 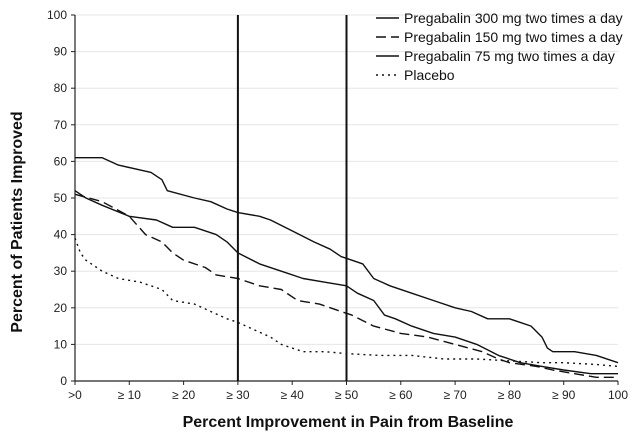 What do you see at coordinates (509, 56) in the screenshot?
I see `legend-label-3: Pregabalin 75 mg two times a day` at bounding box center [509, 56].